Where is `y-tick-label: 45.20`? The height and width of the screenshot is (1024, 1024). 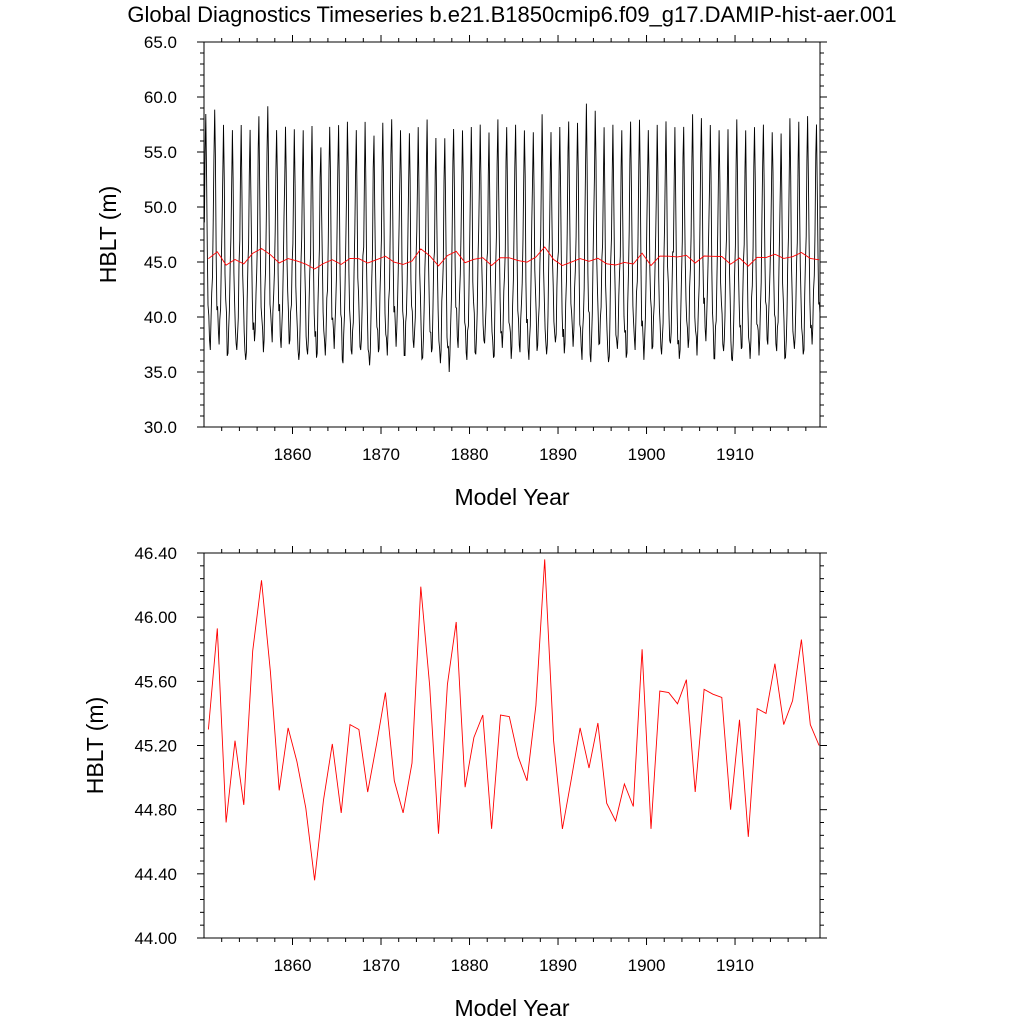 y-tick-label: 45.20 is located at coordinates (155, 746).